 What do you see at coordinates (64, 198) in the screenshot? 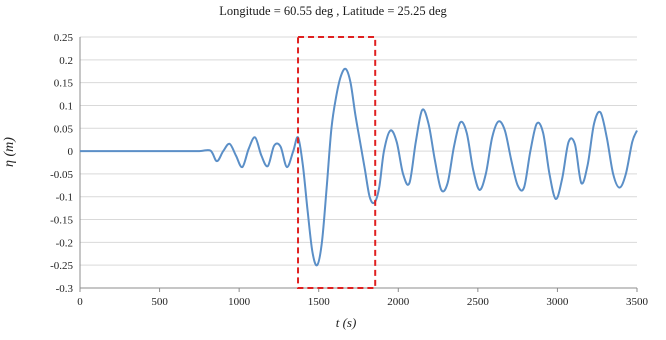
I see `y-tick-label: -0.1` at bounding box center [64, 198].